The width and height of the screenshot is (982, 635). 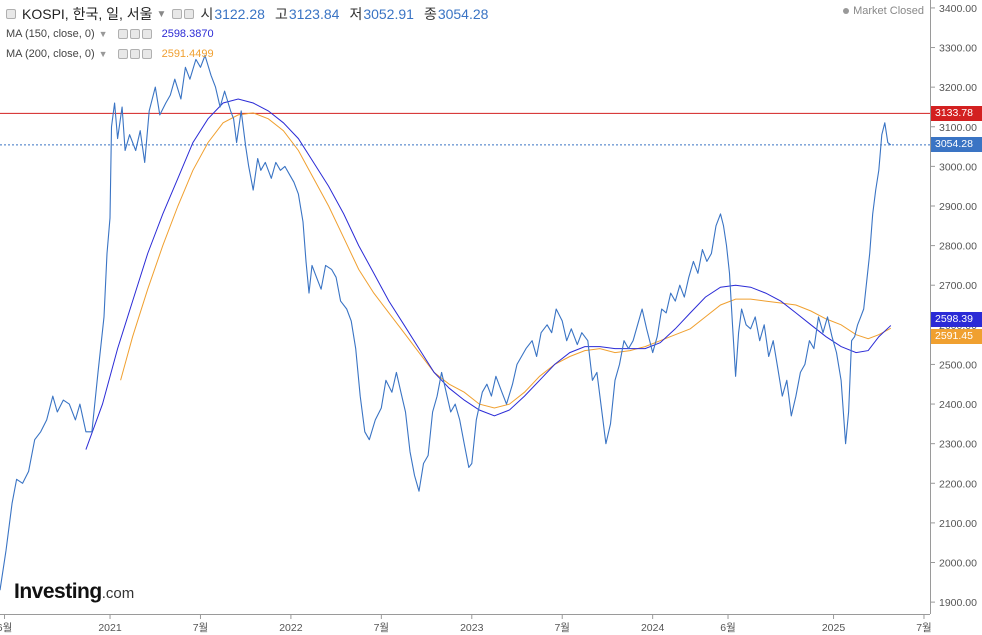 I want to click on y-tick-label: 2900.00, so click(x=958, y=207).